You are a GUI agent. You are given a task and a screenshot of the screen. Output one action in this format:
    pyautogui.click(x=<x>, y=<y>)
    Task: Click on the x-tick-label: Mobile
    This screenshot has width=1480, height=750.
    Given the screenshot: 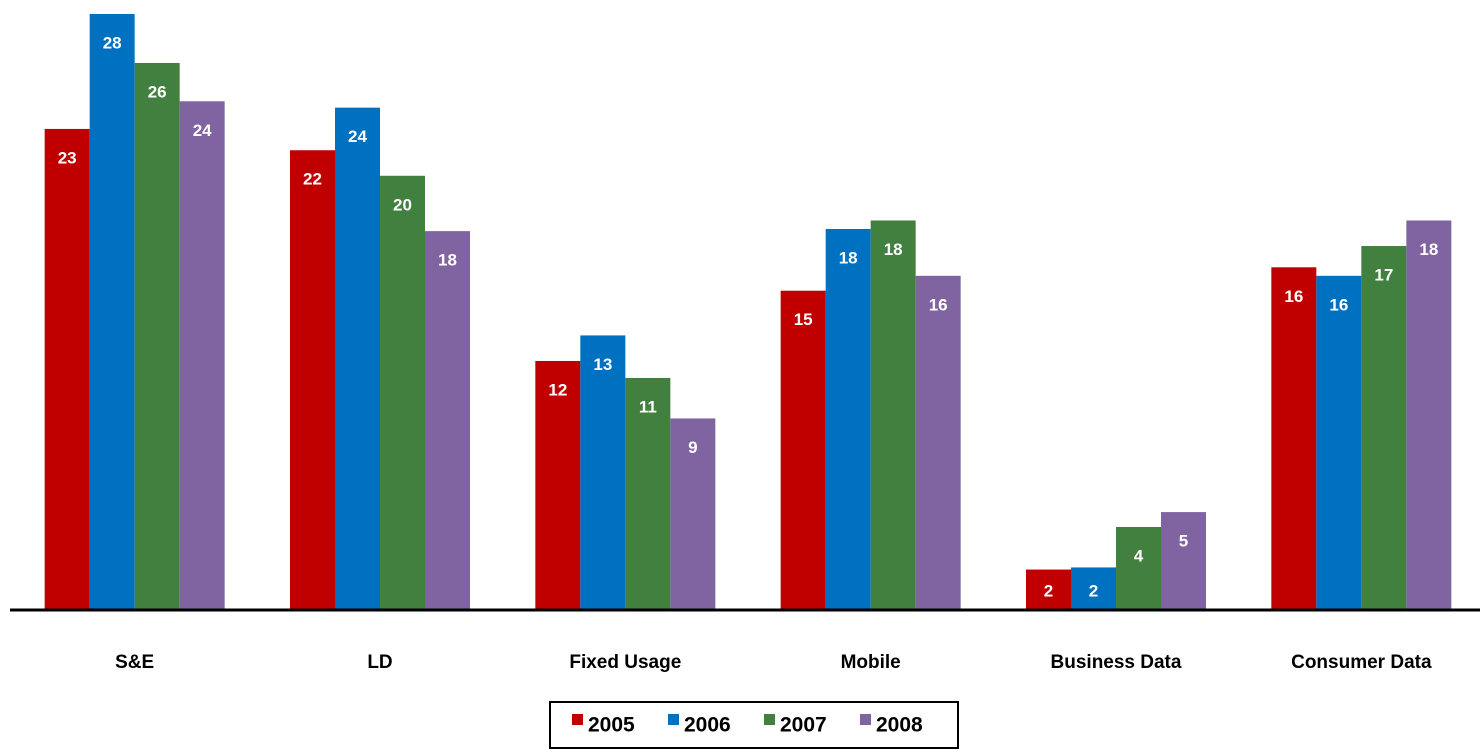 What is the action you would take?
    pyautogui.click(x=871, y=662)
    